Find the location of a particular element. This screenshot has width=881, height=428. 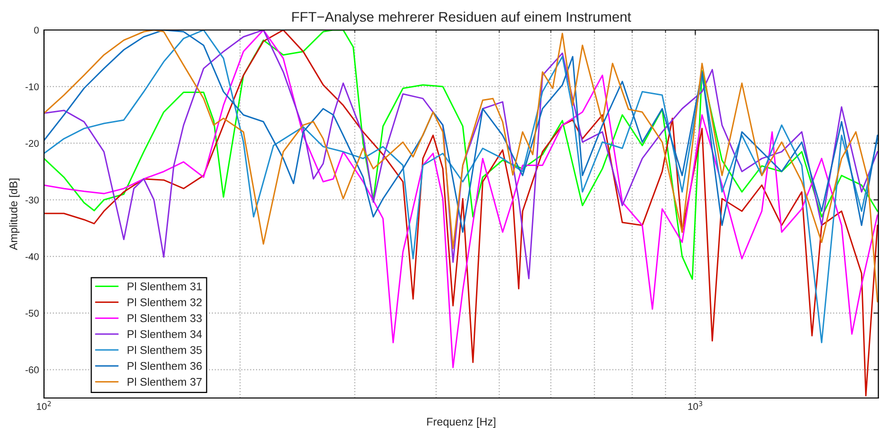

legend-label: Pl Slenthem 32 is located at coordinates (165, 302).